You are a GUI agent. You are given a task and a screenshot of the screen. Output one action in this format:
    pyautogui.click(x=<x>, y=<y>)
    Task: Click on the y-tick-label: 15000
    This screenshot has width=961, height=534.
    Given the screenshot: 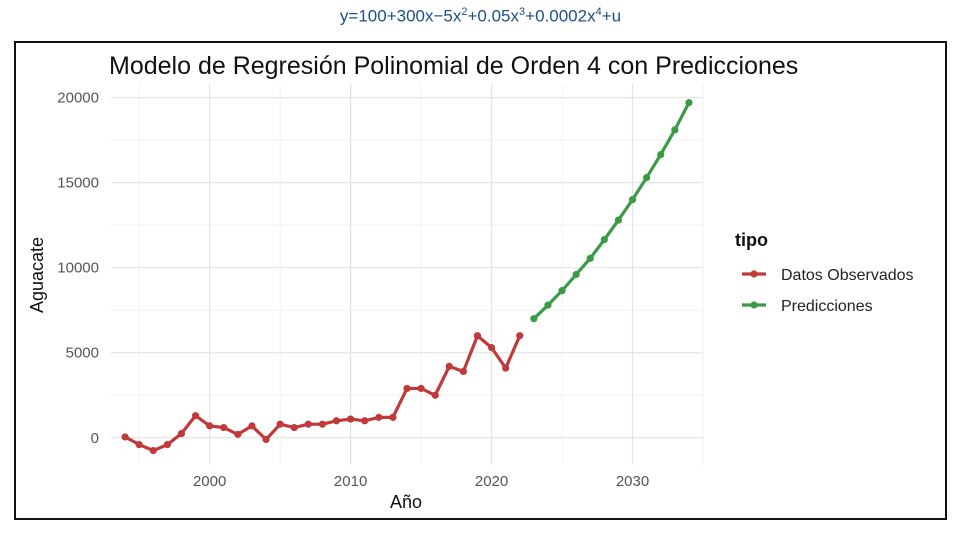 What is the action you would take?
    pyautogui.click(x=78, y=183)
    